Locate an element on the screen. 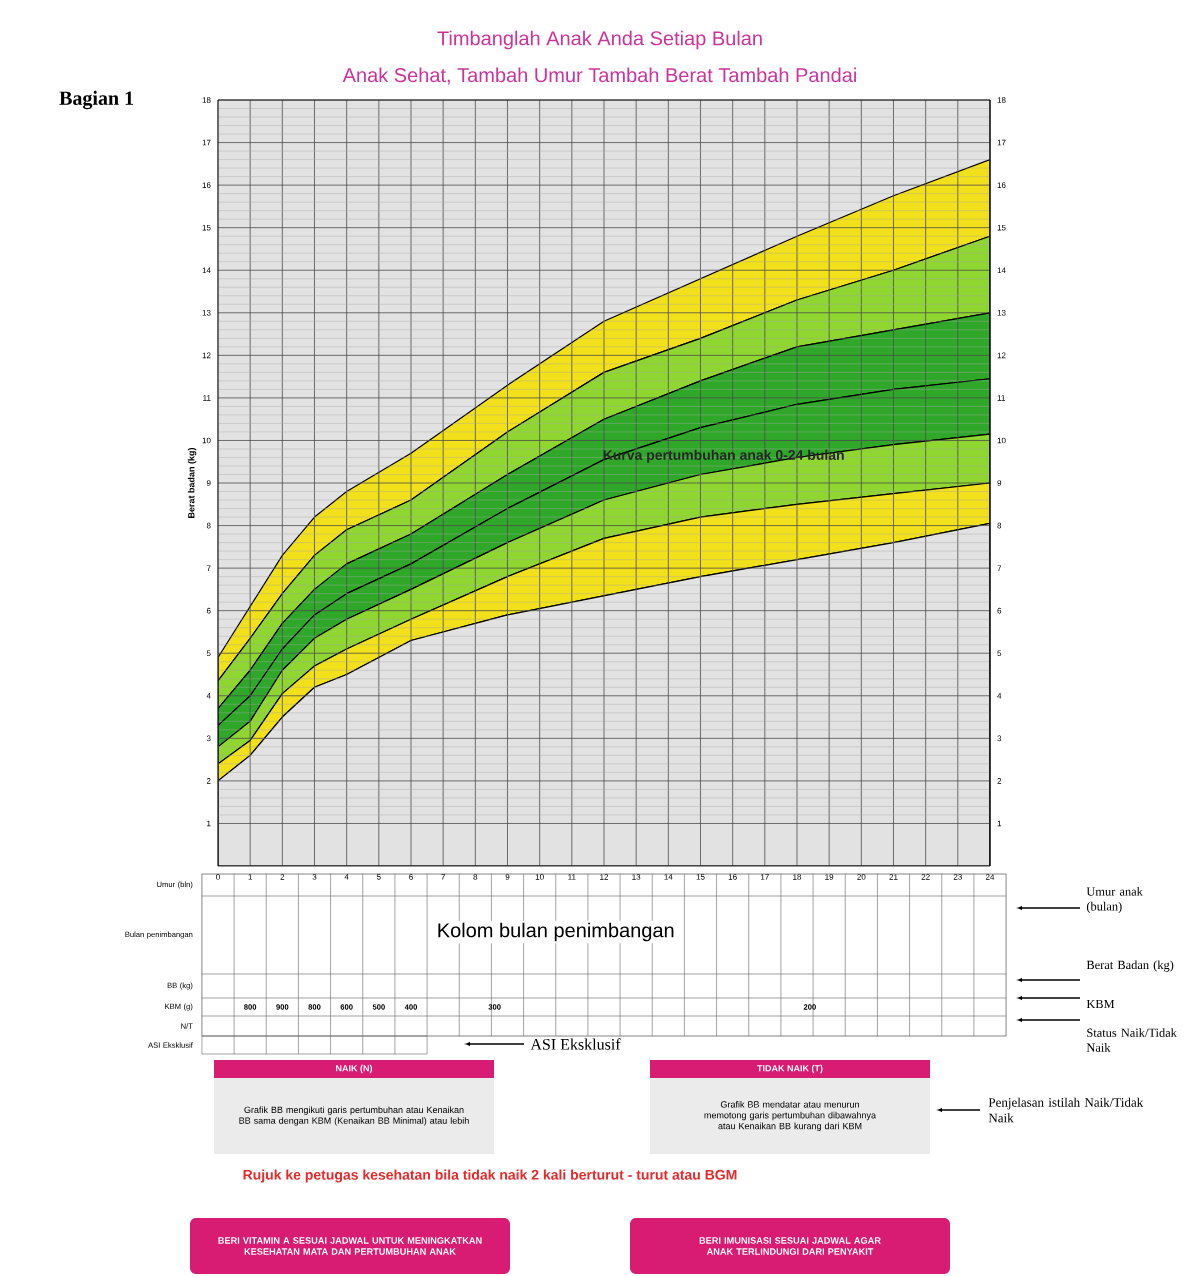 This screenshot has width=1186, height=1276. chart-title: Timbanglah Anak Anda Setiap Bulan is located at coordinates (599, 40).